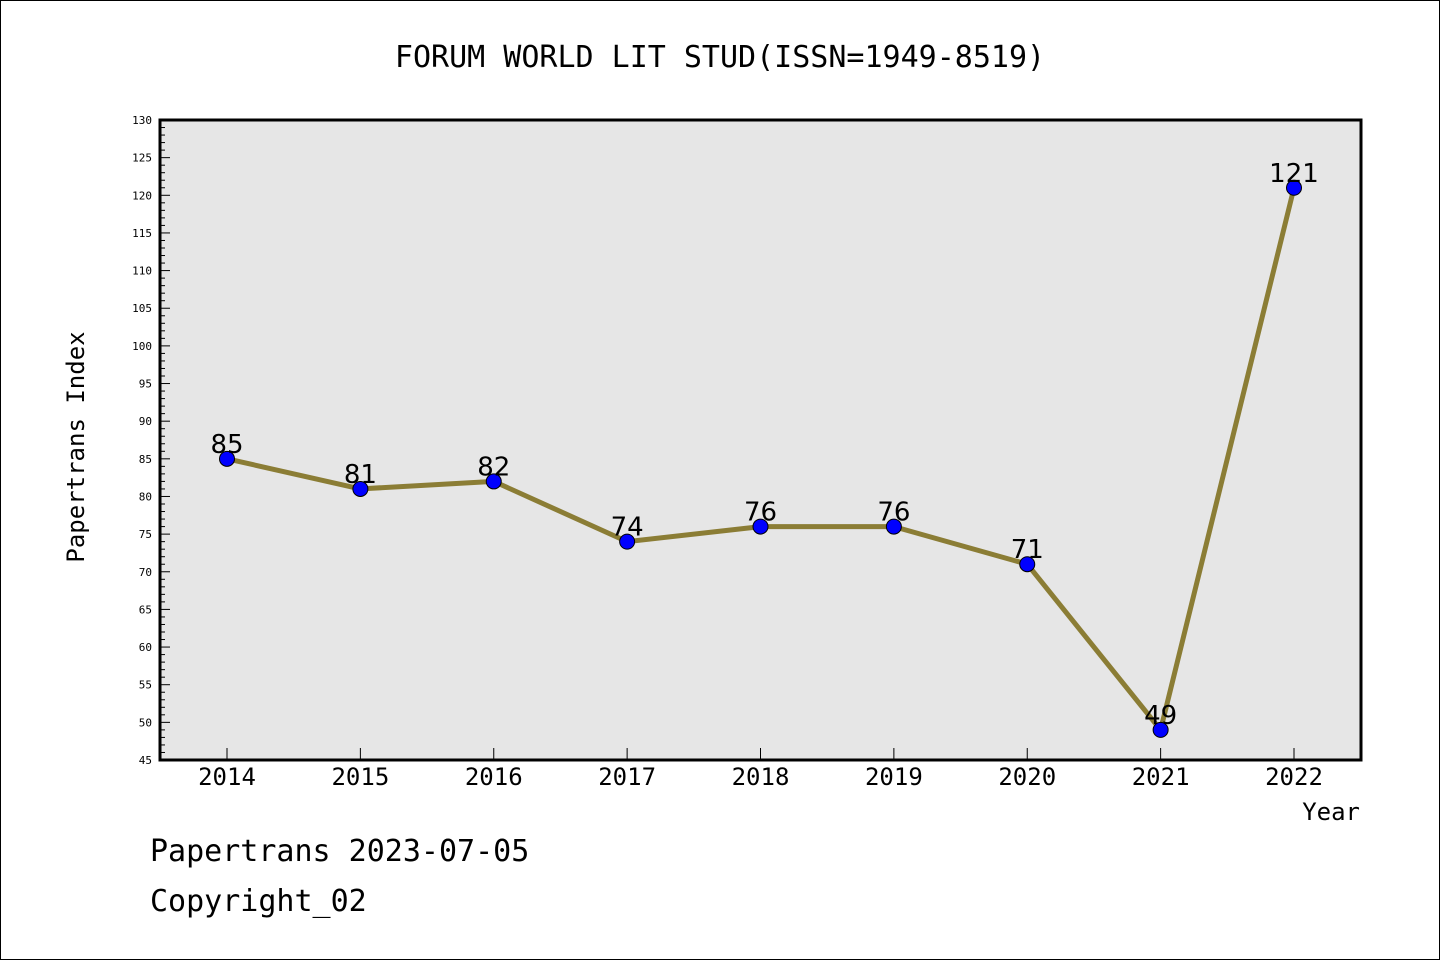 This screenshot has width=1440, height=960. What do you see at coordinates (227, 777) in the screenshot?
I see `x-tick-label: 2014` at bounding box center [227, 777].